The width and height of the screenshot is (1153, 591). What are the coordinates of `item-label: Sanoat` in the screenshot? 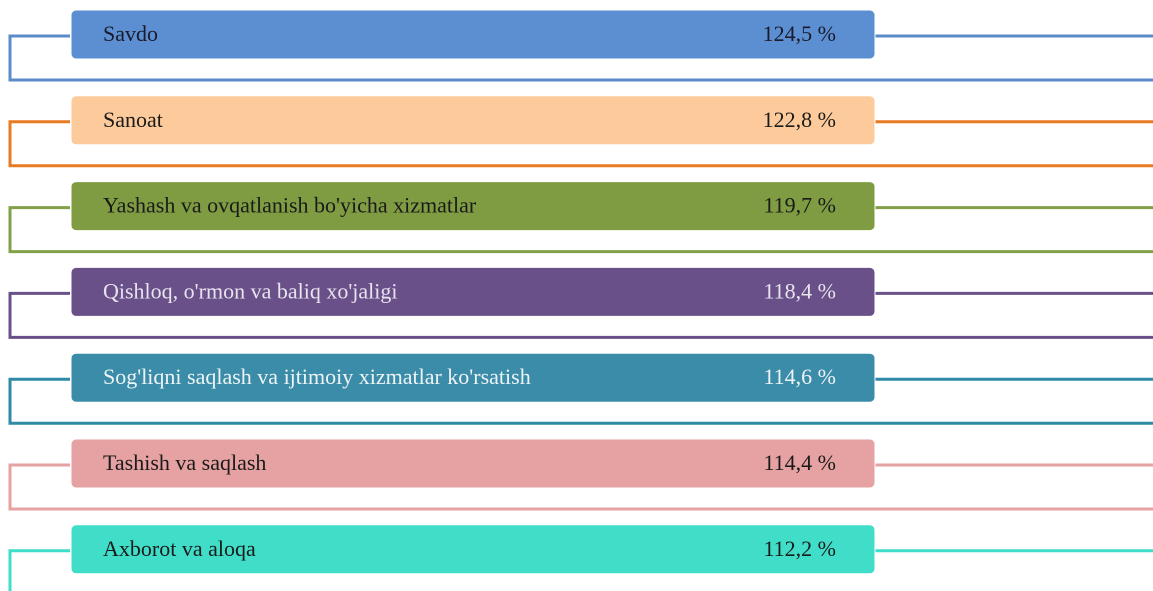 It's located at (133, 119).